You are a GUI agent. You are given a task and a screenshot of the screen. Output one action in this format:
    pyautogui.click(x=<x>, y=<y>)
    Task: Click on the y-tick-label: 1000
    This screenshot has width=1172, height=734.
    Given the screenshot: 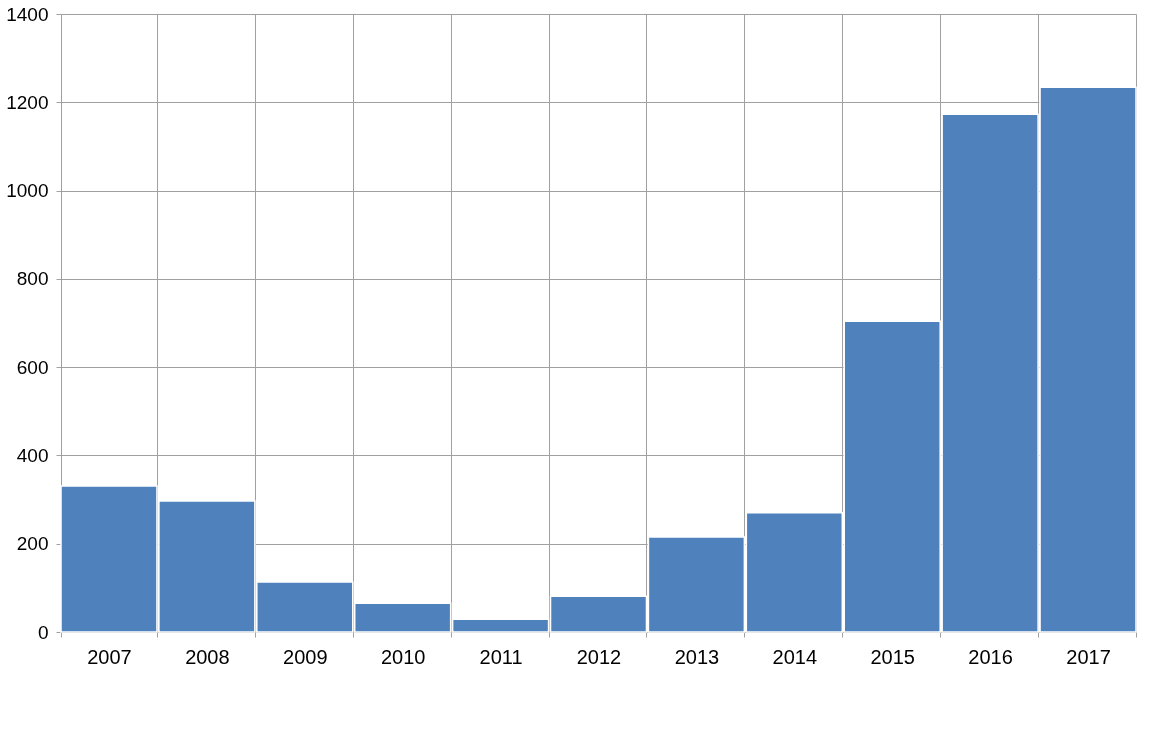 What is the action you would take?
    pyautogui.click(x=27, y=191)
    